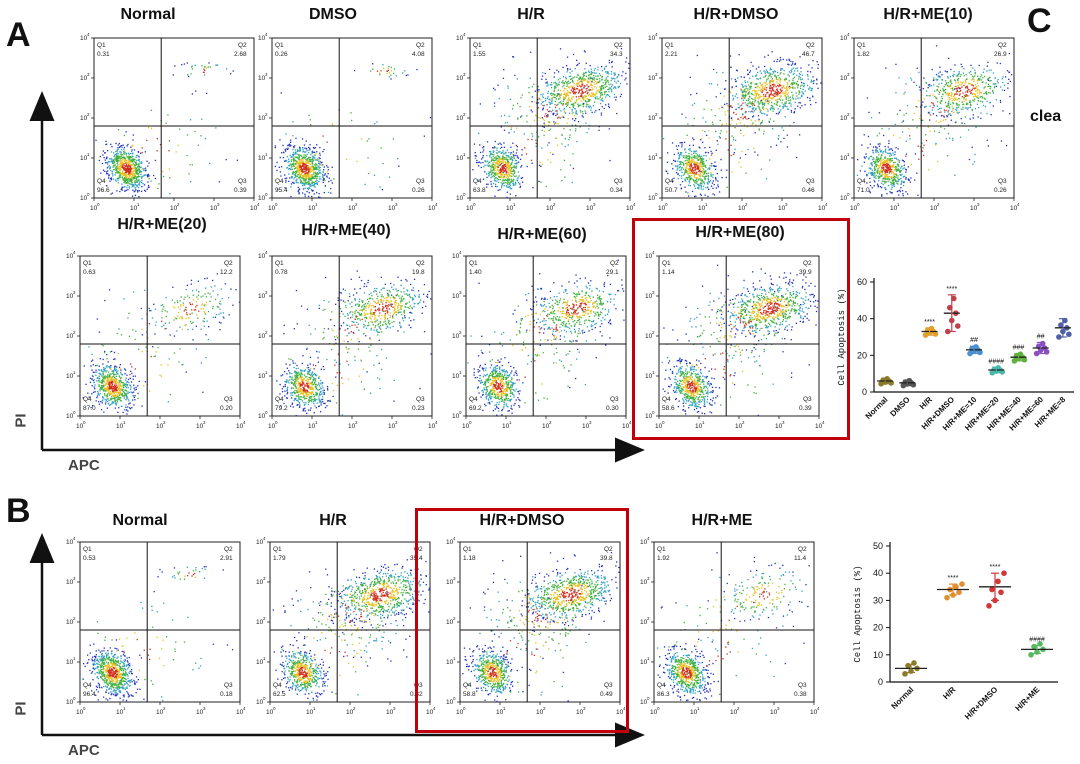  Describe the element at coordinates (240, 54) in the screenshot. I see `q2-value: 2.68` at that location.